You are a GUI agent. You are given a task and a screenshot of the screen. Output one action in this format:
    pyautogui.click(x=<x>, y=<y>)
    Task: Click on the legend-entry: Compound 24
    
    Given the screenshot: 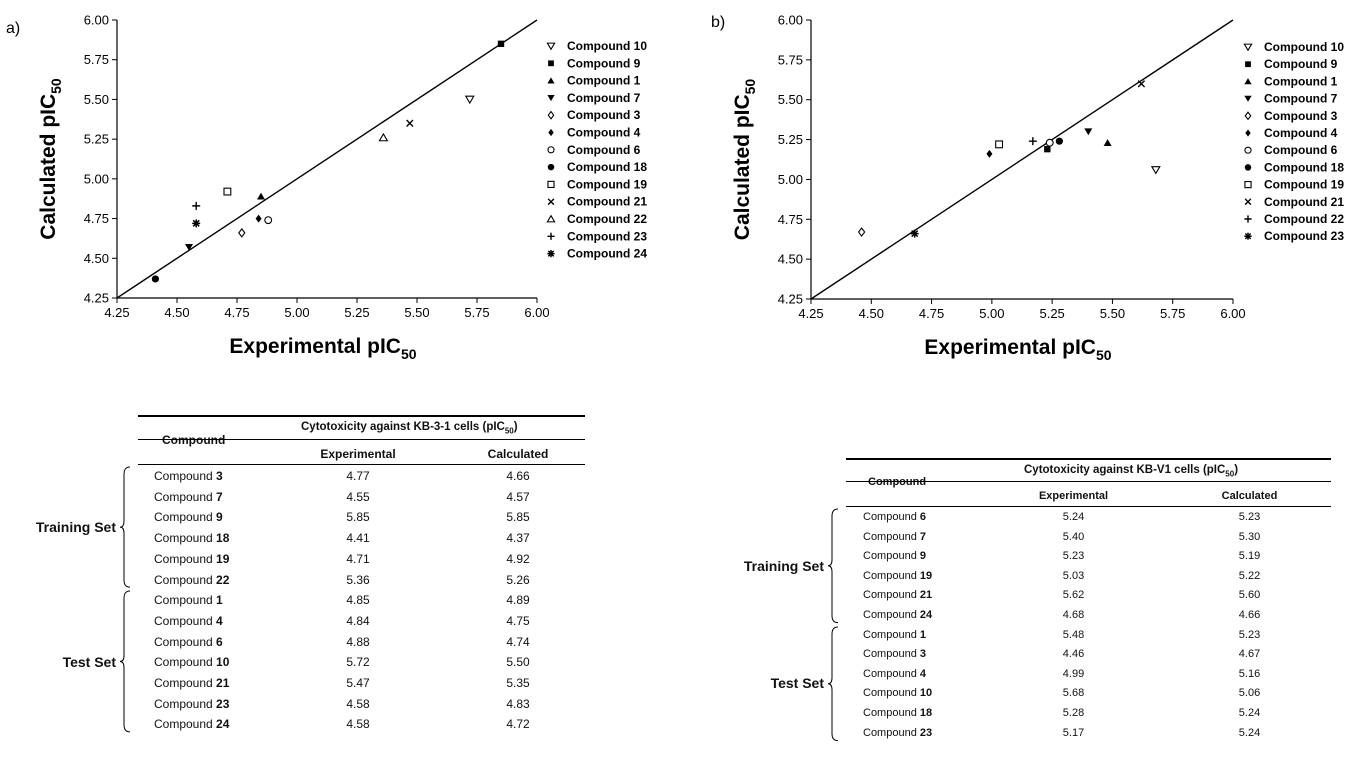 What is the action you would take?
    pyautogui.click(x=607, y=254)
    